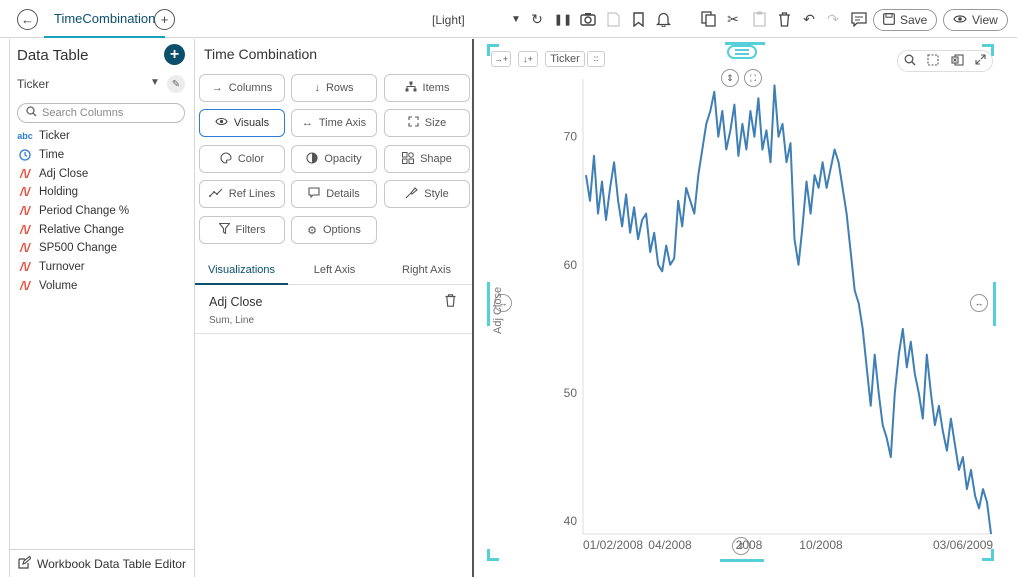  I want to click on workbook-tab: TimeCombination, so click(105, 24).